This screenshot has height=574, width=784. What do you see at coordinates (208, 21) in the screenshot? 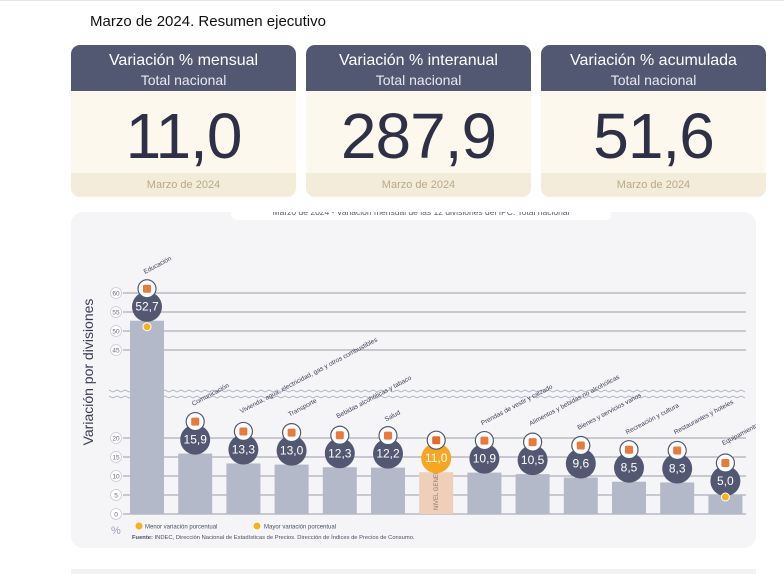
I see `page-title: Marzo de 2024. Resumen ejecutivo` at bounding box center [208, 21].